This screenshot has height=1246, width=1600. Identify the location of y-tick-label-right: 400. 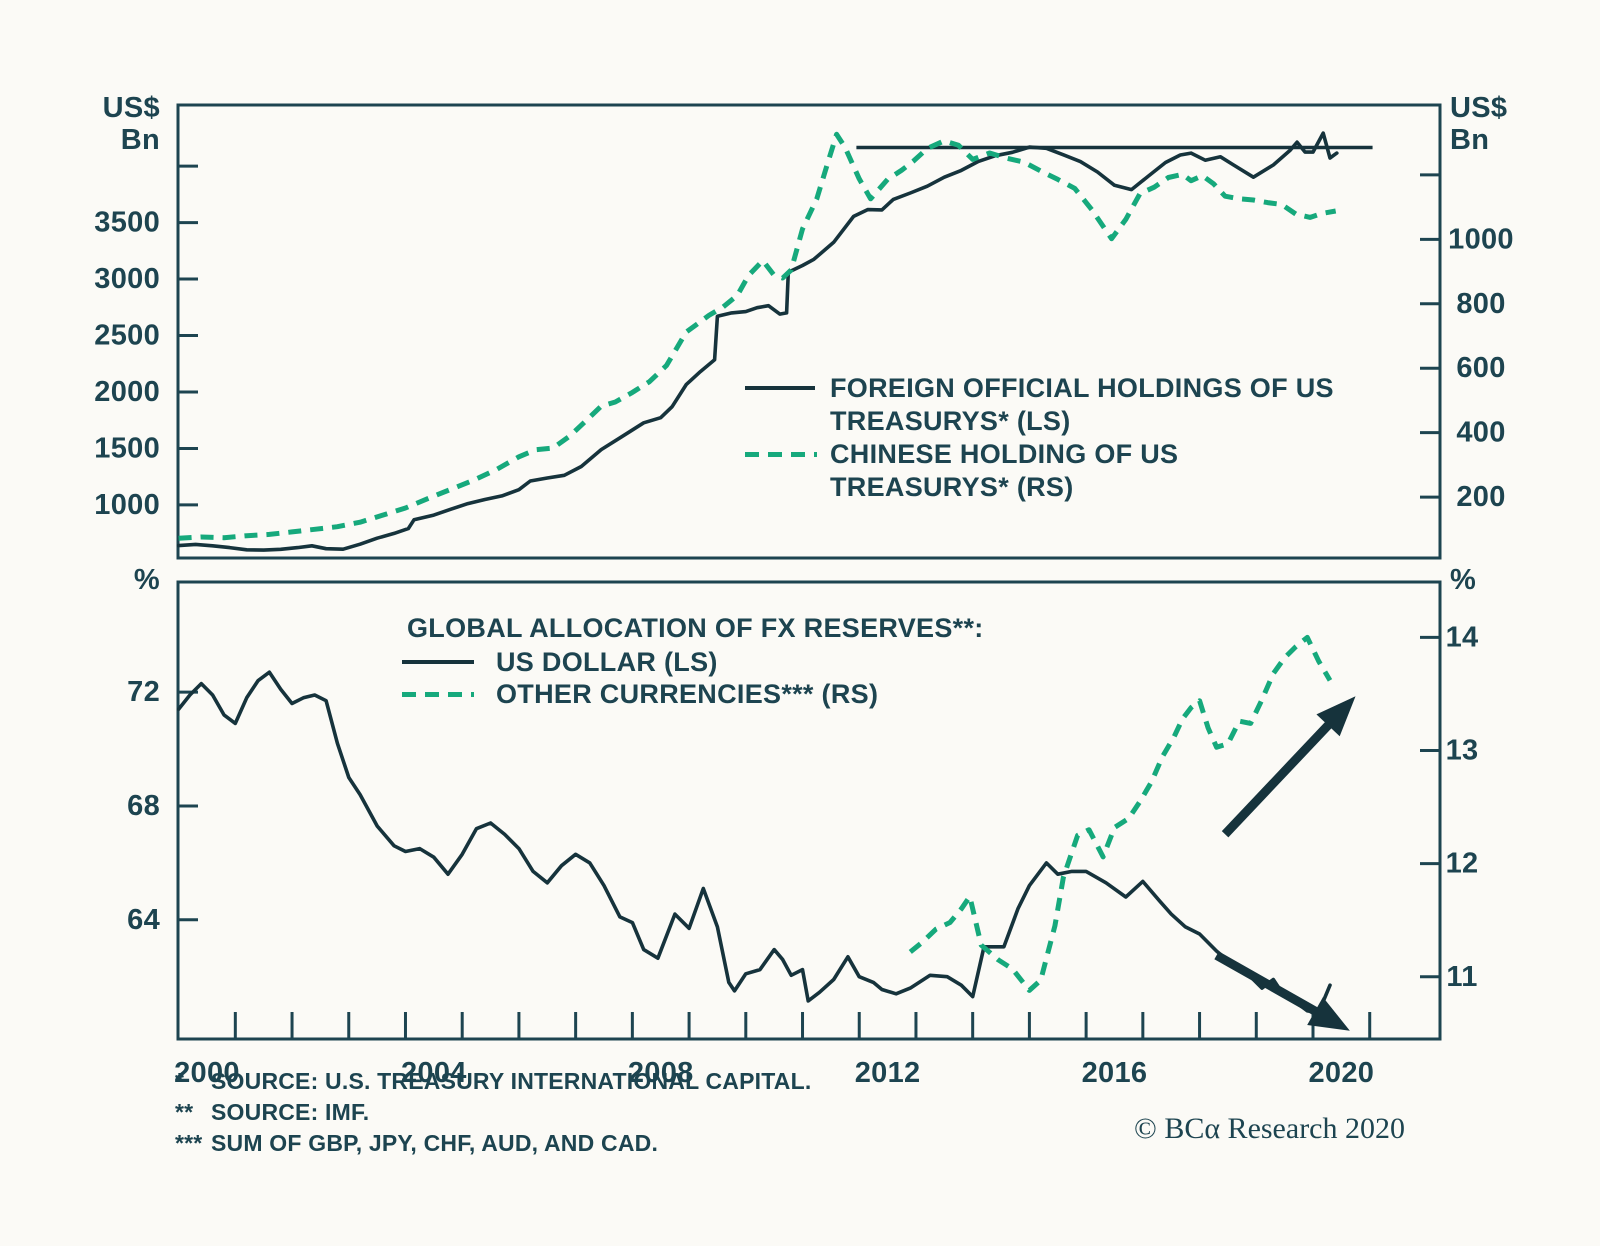
(1480, 433).